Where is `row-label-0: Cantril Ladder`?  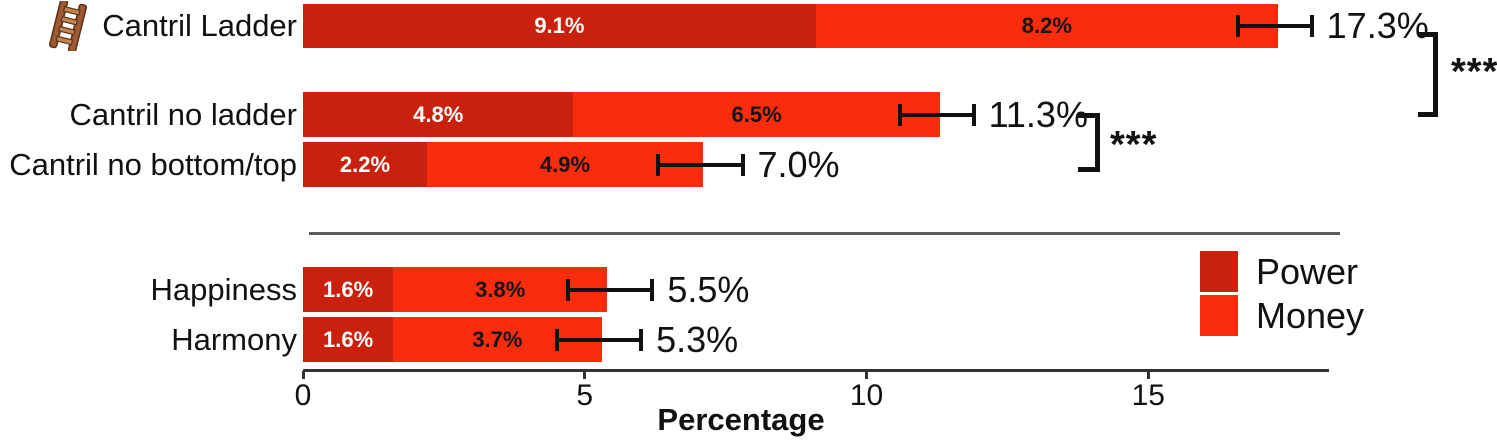
row-label-0: Cantril Ladder is located at coordinates (148, 26).